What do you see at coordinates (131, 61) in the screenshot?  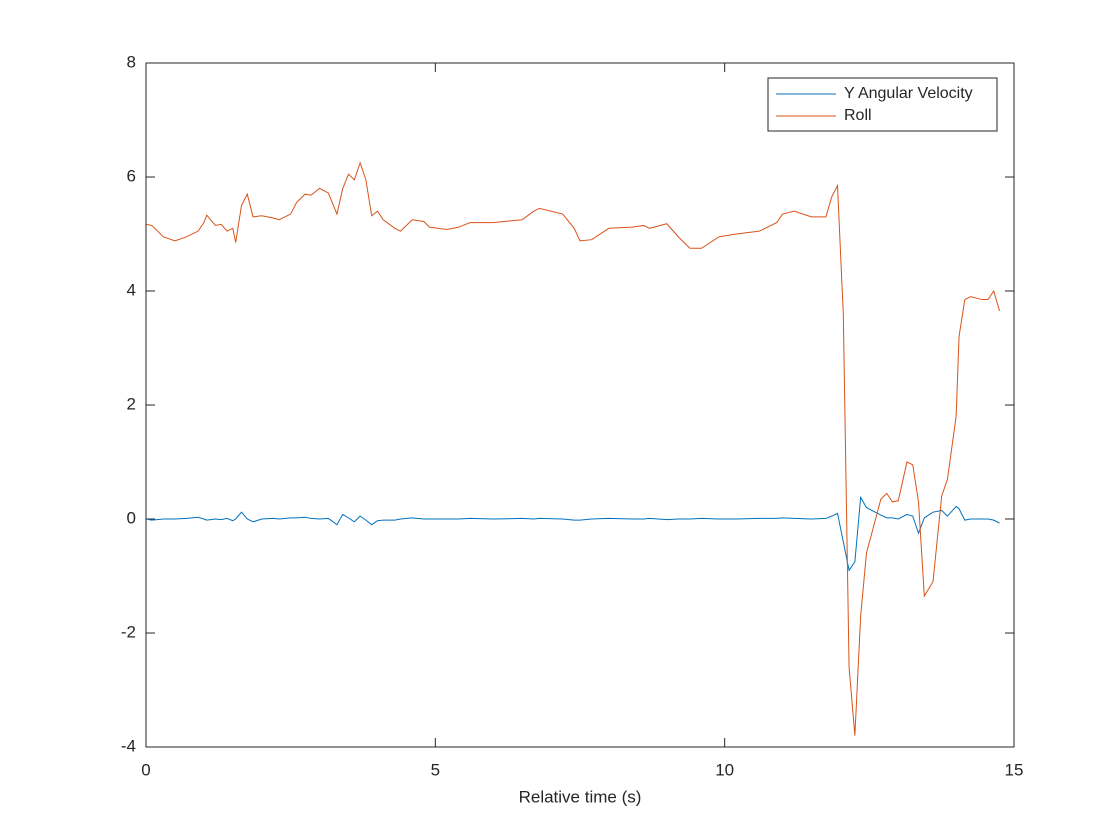 I see `y-tick-label: 8` at bounding box center [131, 61].